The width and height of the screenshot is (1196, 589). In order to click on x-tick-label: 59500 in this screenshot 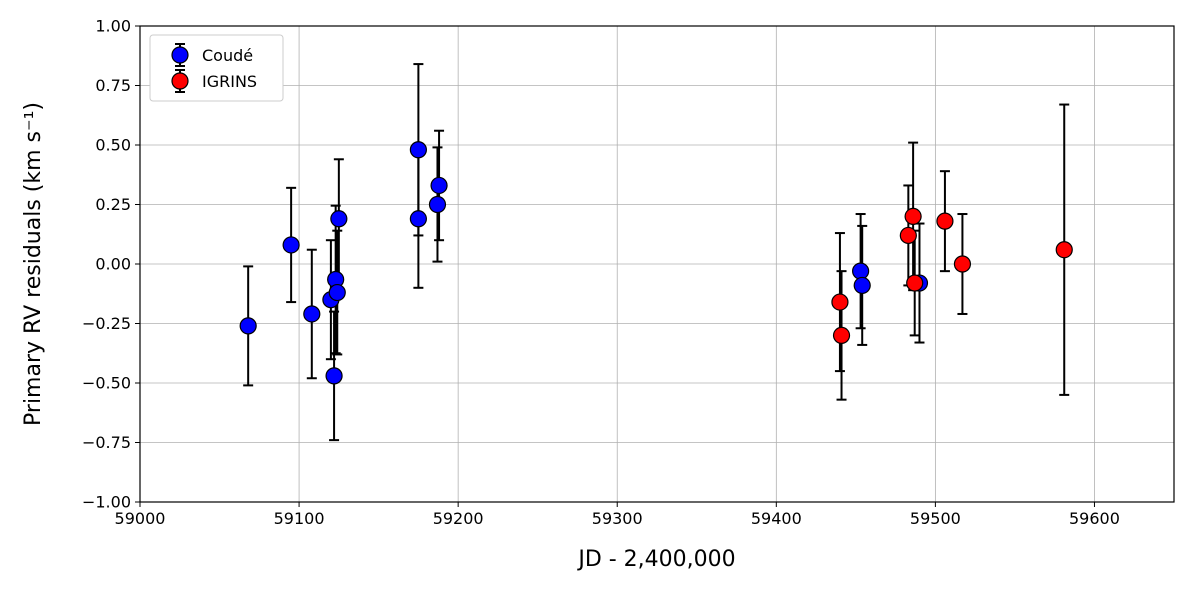, I will do `click(935, 518)`.